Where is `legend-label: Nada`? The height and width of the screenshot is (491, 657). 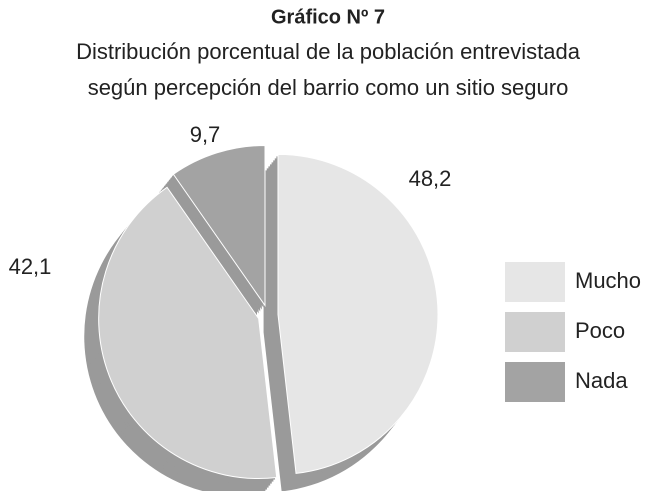 legend-label: Nada is located at coordinates (601, 380).